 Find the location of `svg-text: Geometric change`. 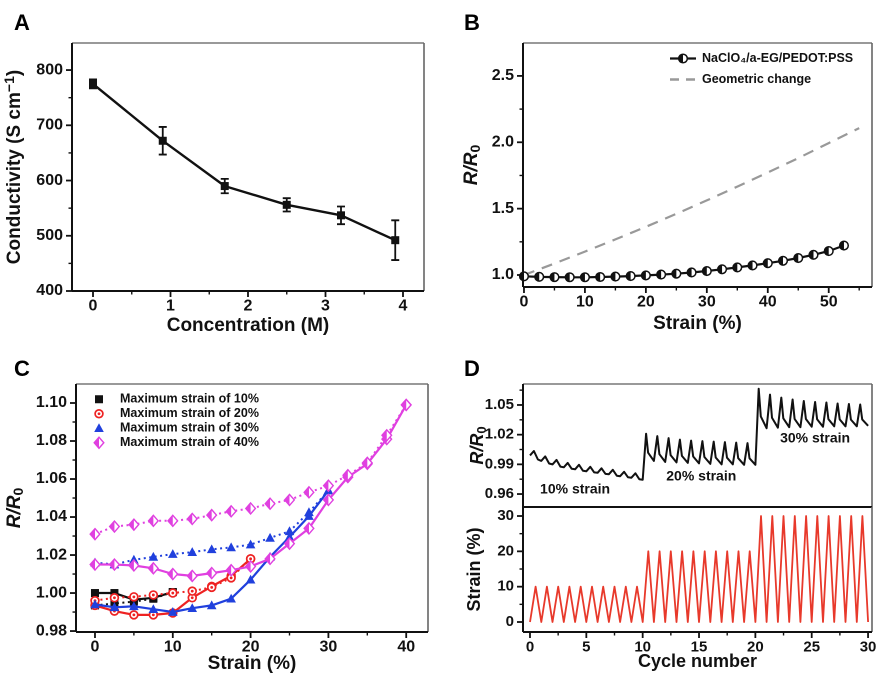

svg-text: Geometric change is located at coordinates (756, 79).